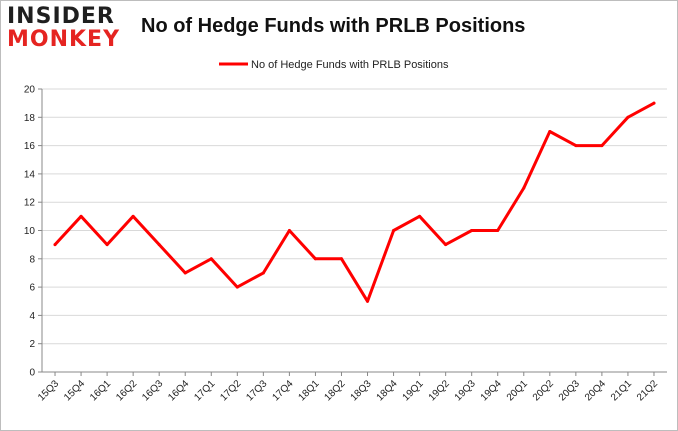 This screenshot has height=431, width=678. I want to click on data-point-17Q1, so click(211, 259).